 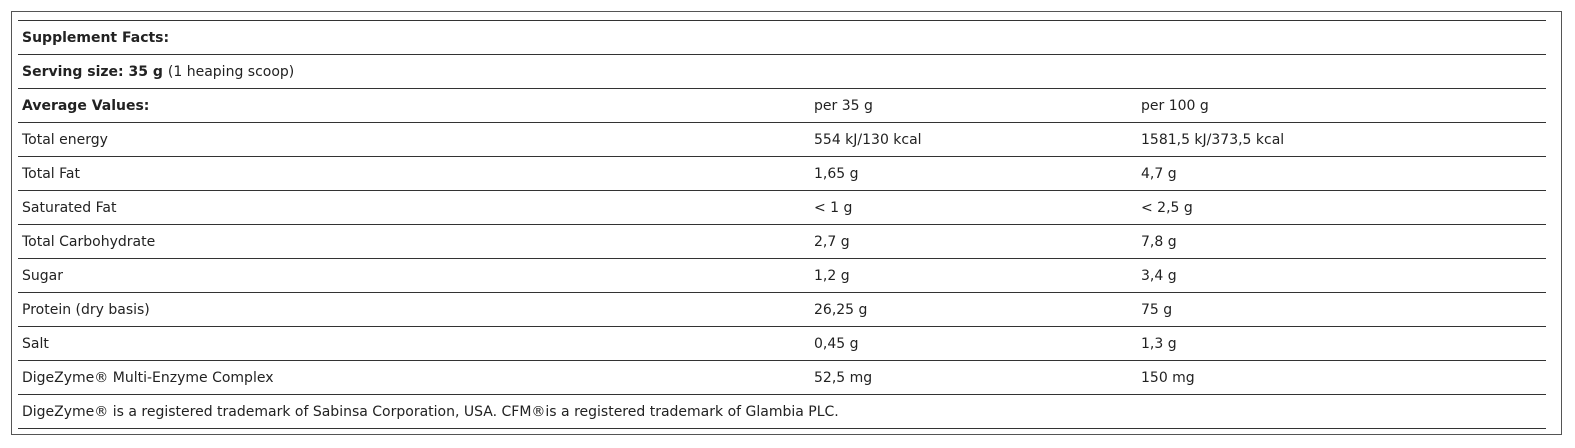 I want to click on nutrient-row: Sugar 1,2 g 3,4 g, so click(x=782, y=275).